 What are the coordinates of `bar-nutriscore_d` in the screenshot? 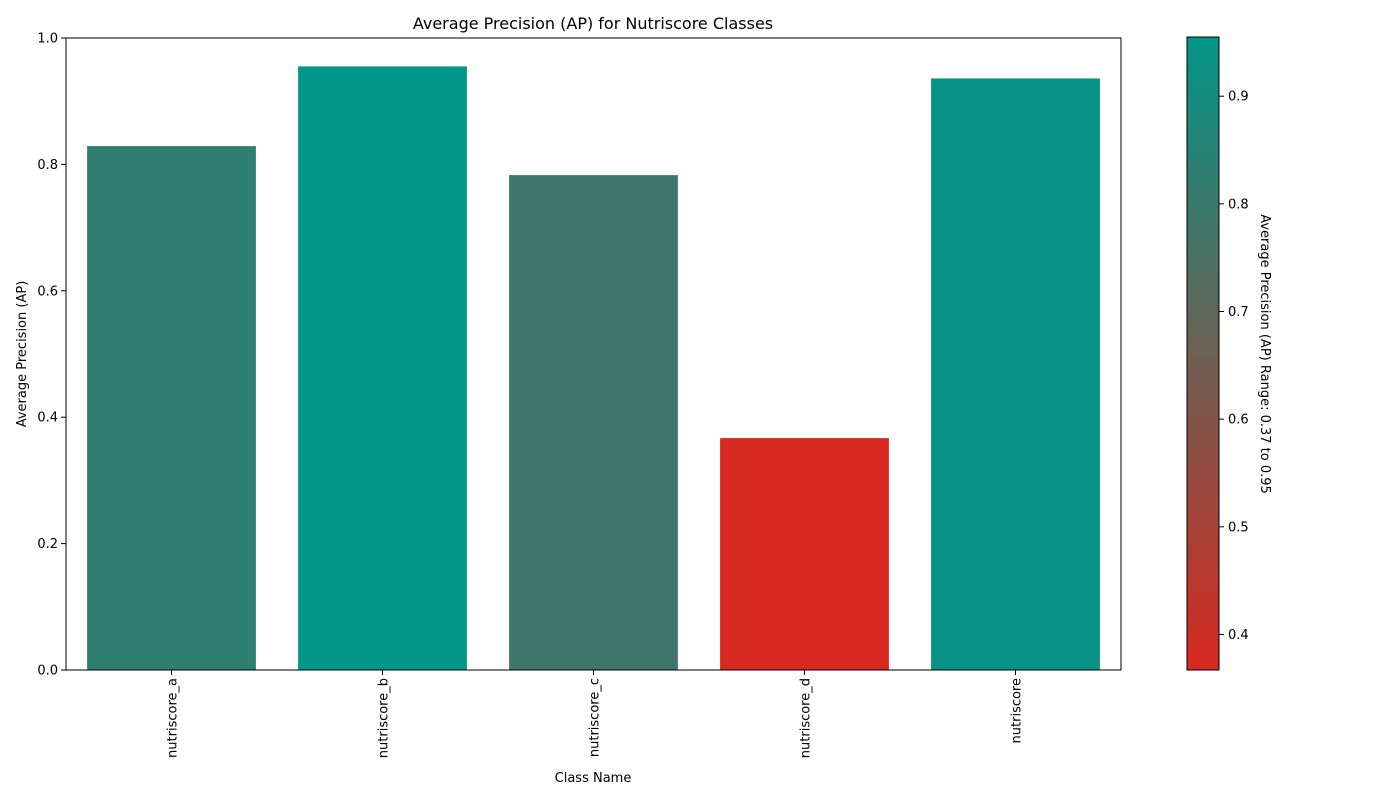 It's located at (804, 554).